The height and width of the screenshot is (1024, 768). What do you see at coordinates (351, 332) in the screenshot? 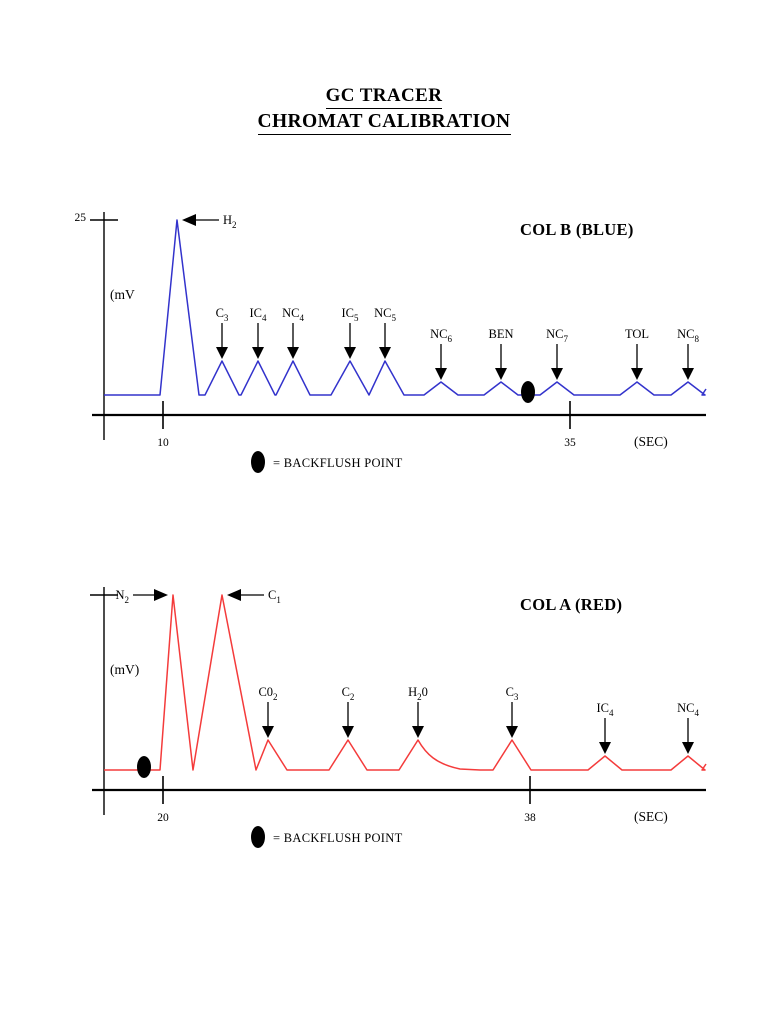
I see `peak-annotation: IC5` at bounding box center [351, 332].